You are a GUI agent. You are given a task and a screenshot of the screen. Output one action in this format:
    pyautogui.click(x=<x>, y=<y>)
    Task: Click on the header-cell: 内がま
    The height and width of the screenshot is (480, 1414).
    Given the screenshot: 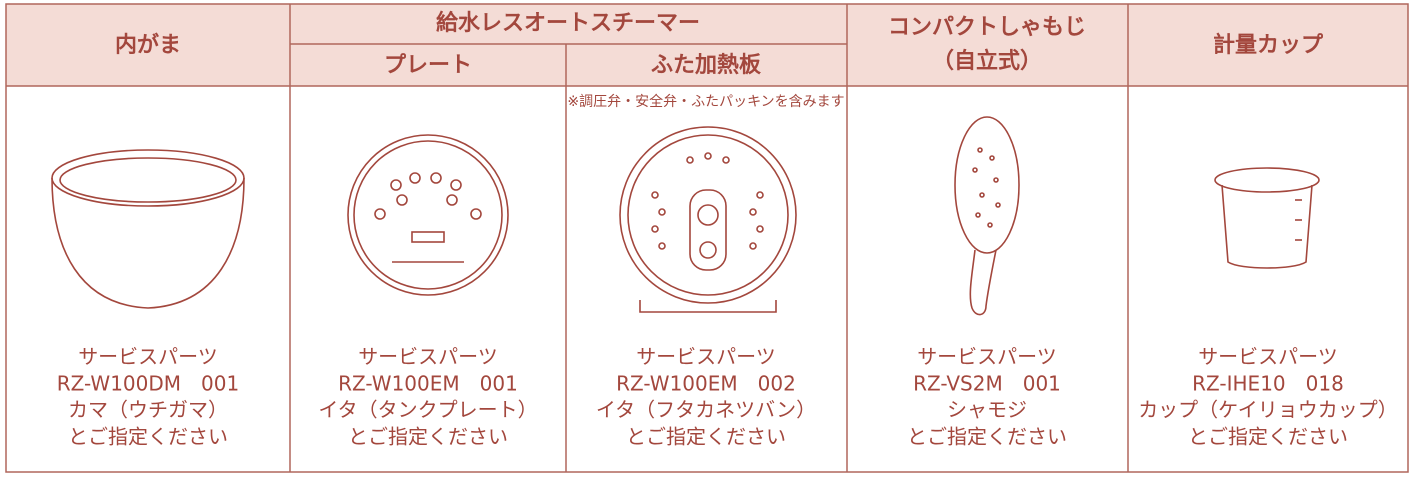 What is the action you would take?
    pyautogui.click(x=148, y=45)
    